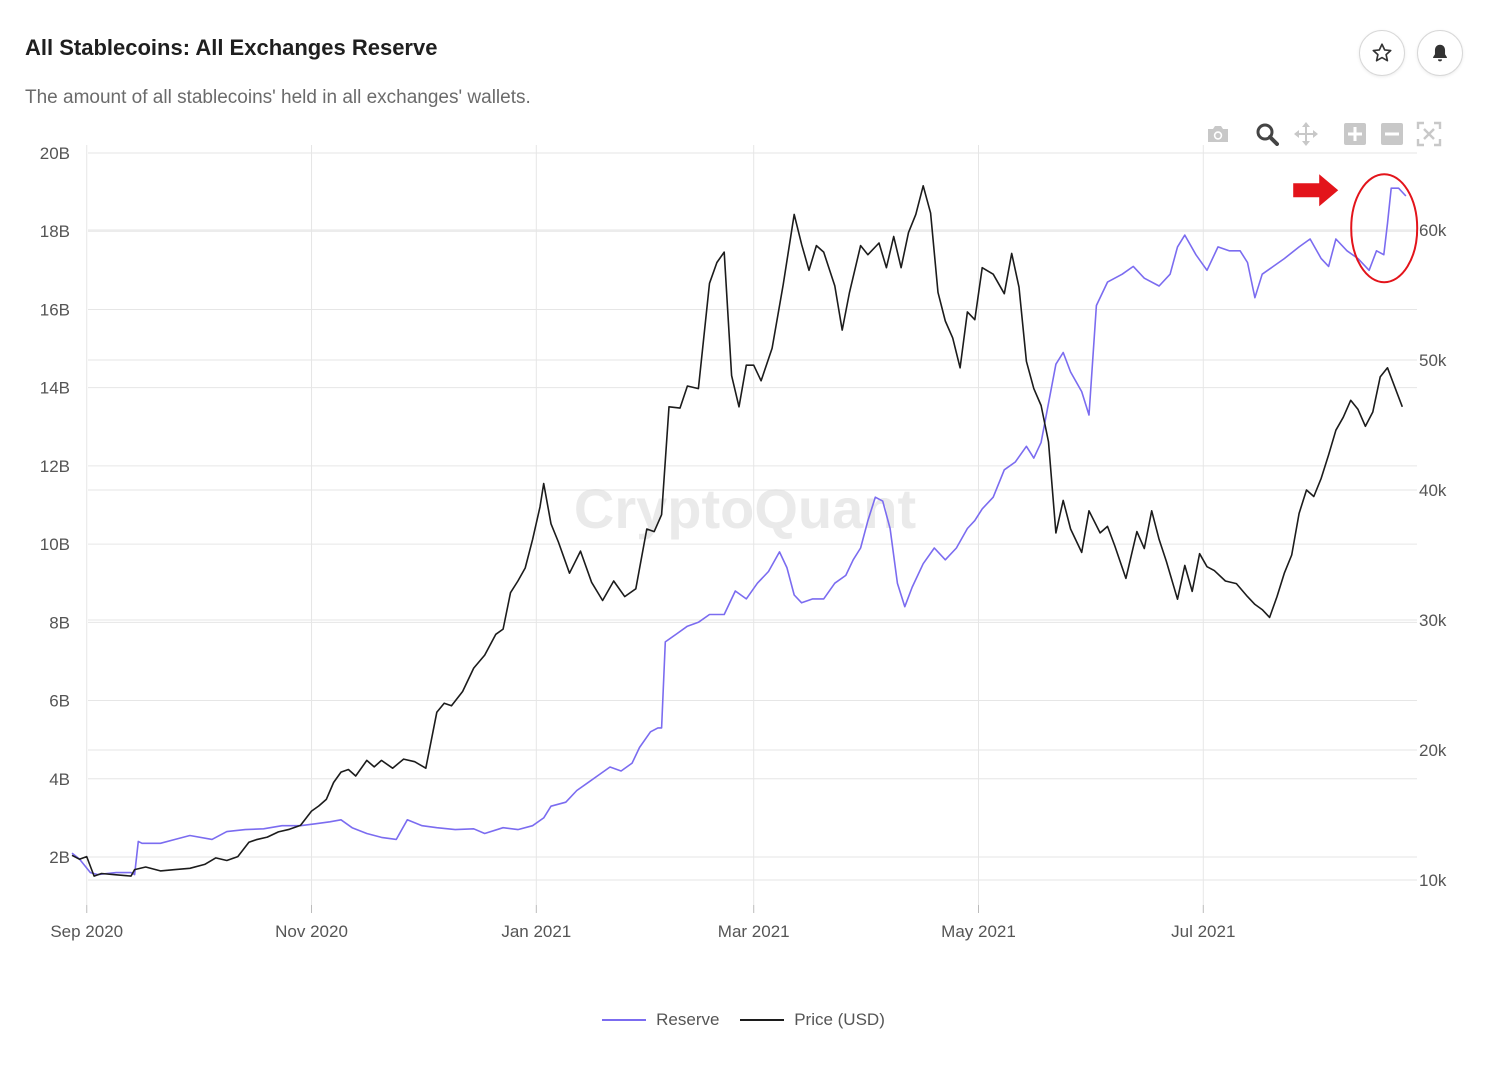 The width and height of the screenshot is (1487, 1066). I want to click on y-right-tick-label: 50k, so click(1433, 360).